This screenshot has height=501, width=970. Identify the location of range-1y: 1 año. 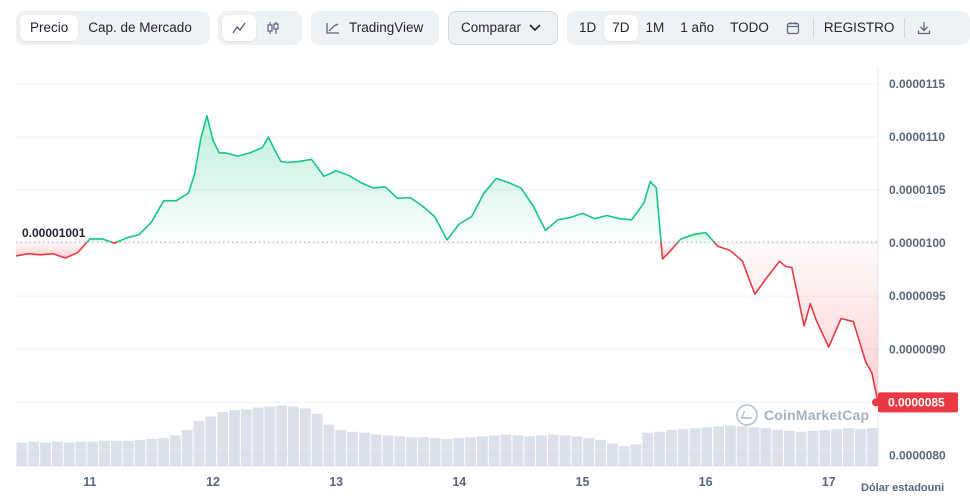
(697, 27).